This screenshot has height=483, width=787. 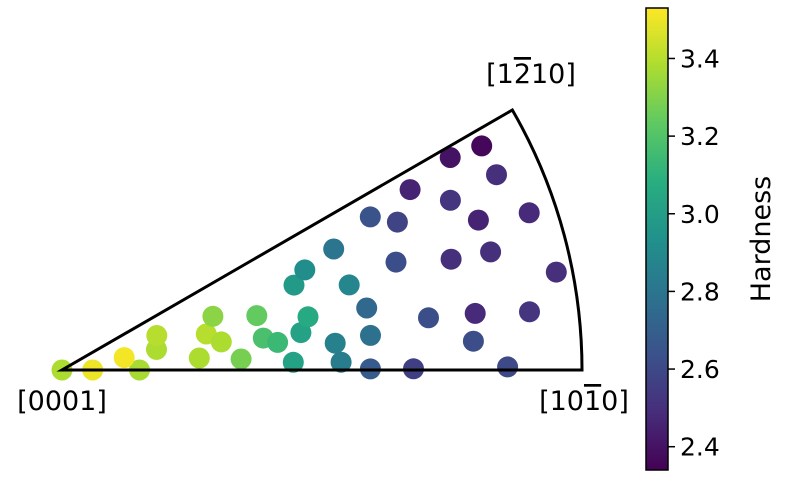 I want to click on colorbar-tick-label: 3.4, so click(x=700, y=58).